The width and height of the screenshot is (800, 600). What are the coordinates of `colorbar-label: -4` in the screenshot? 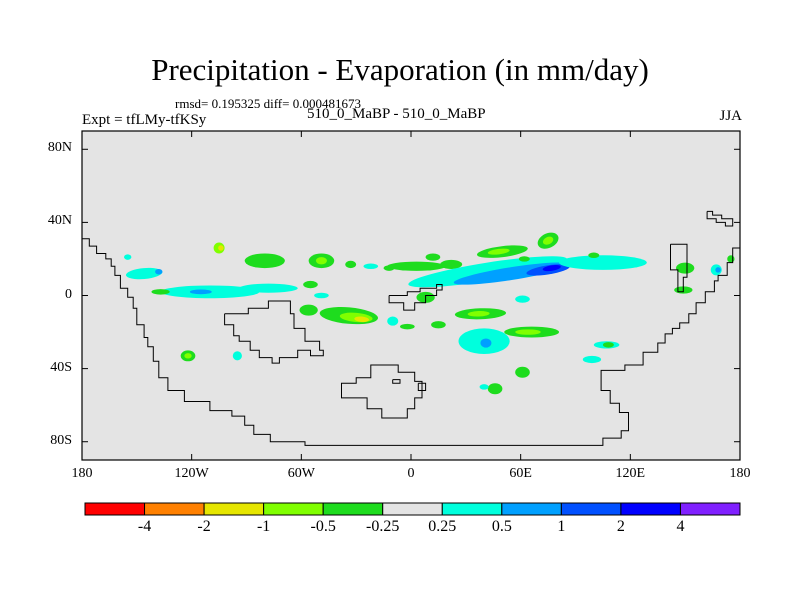 It's located at (144, 526).